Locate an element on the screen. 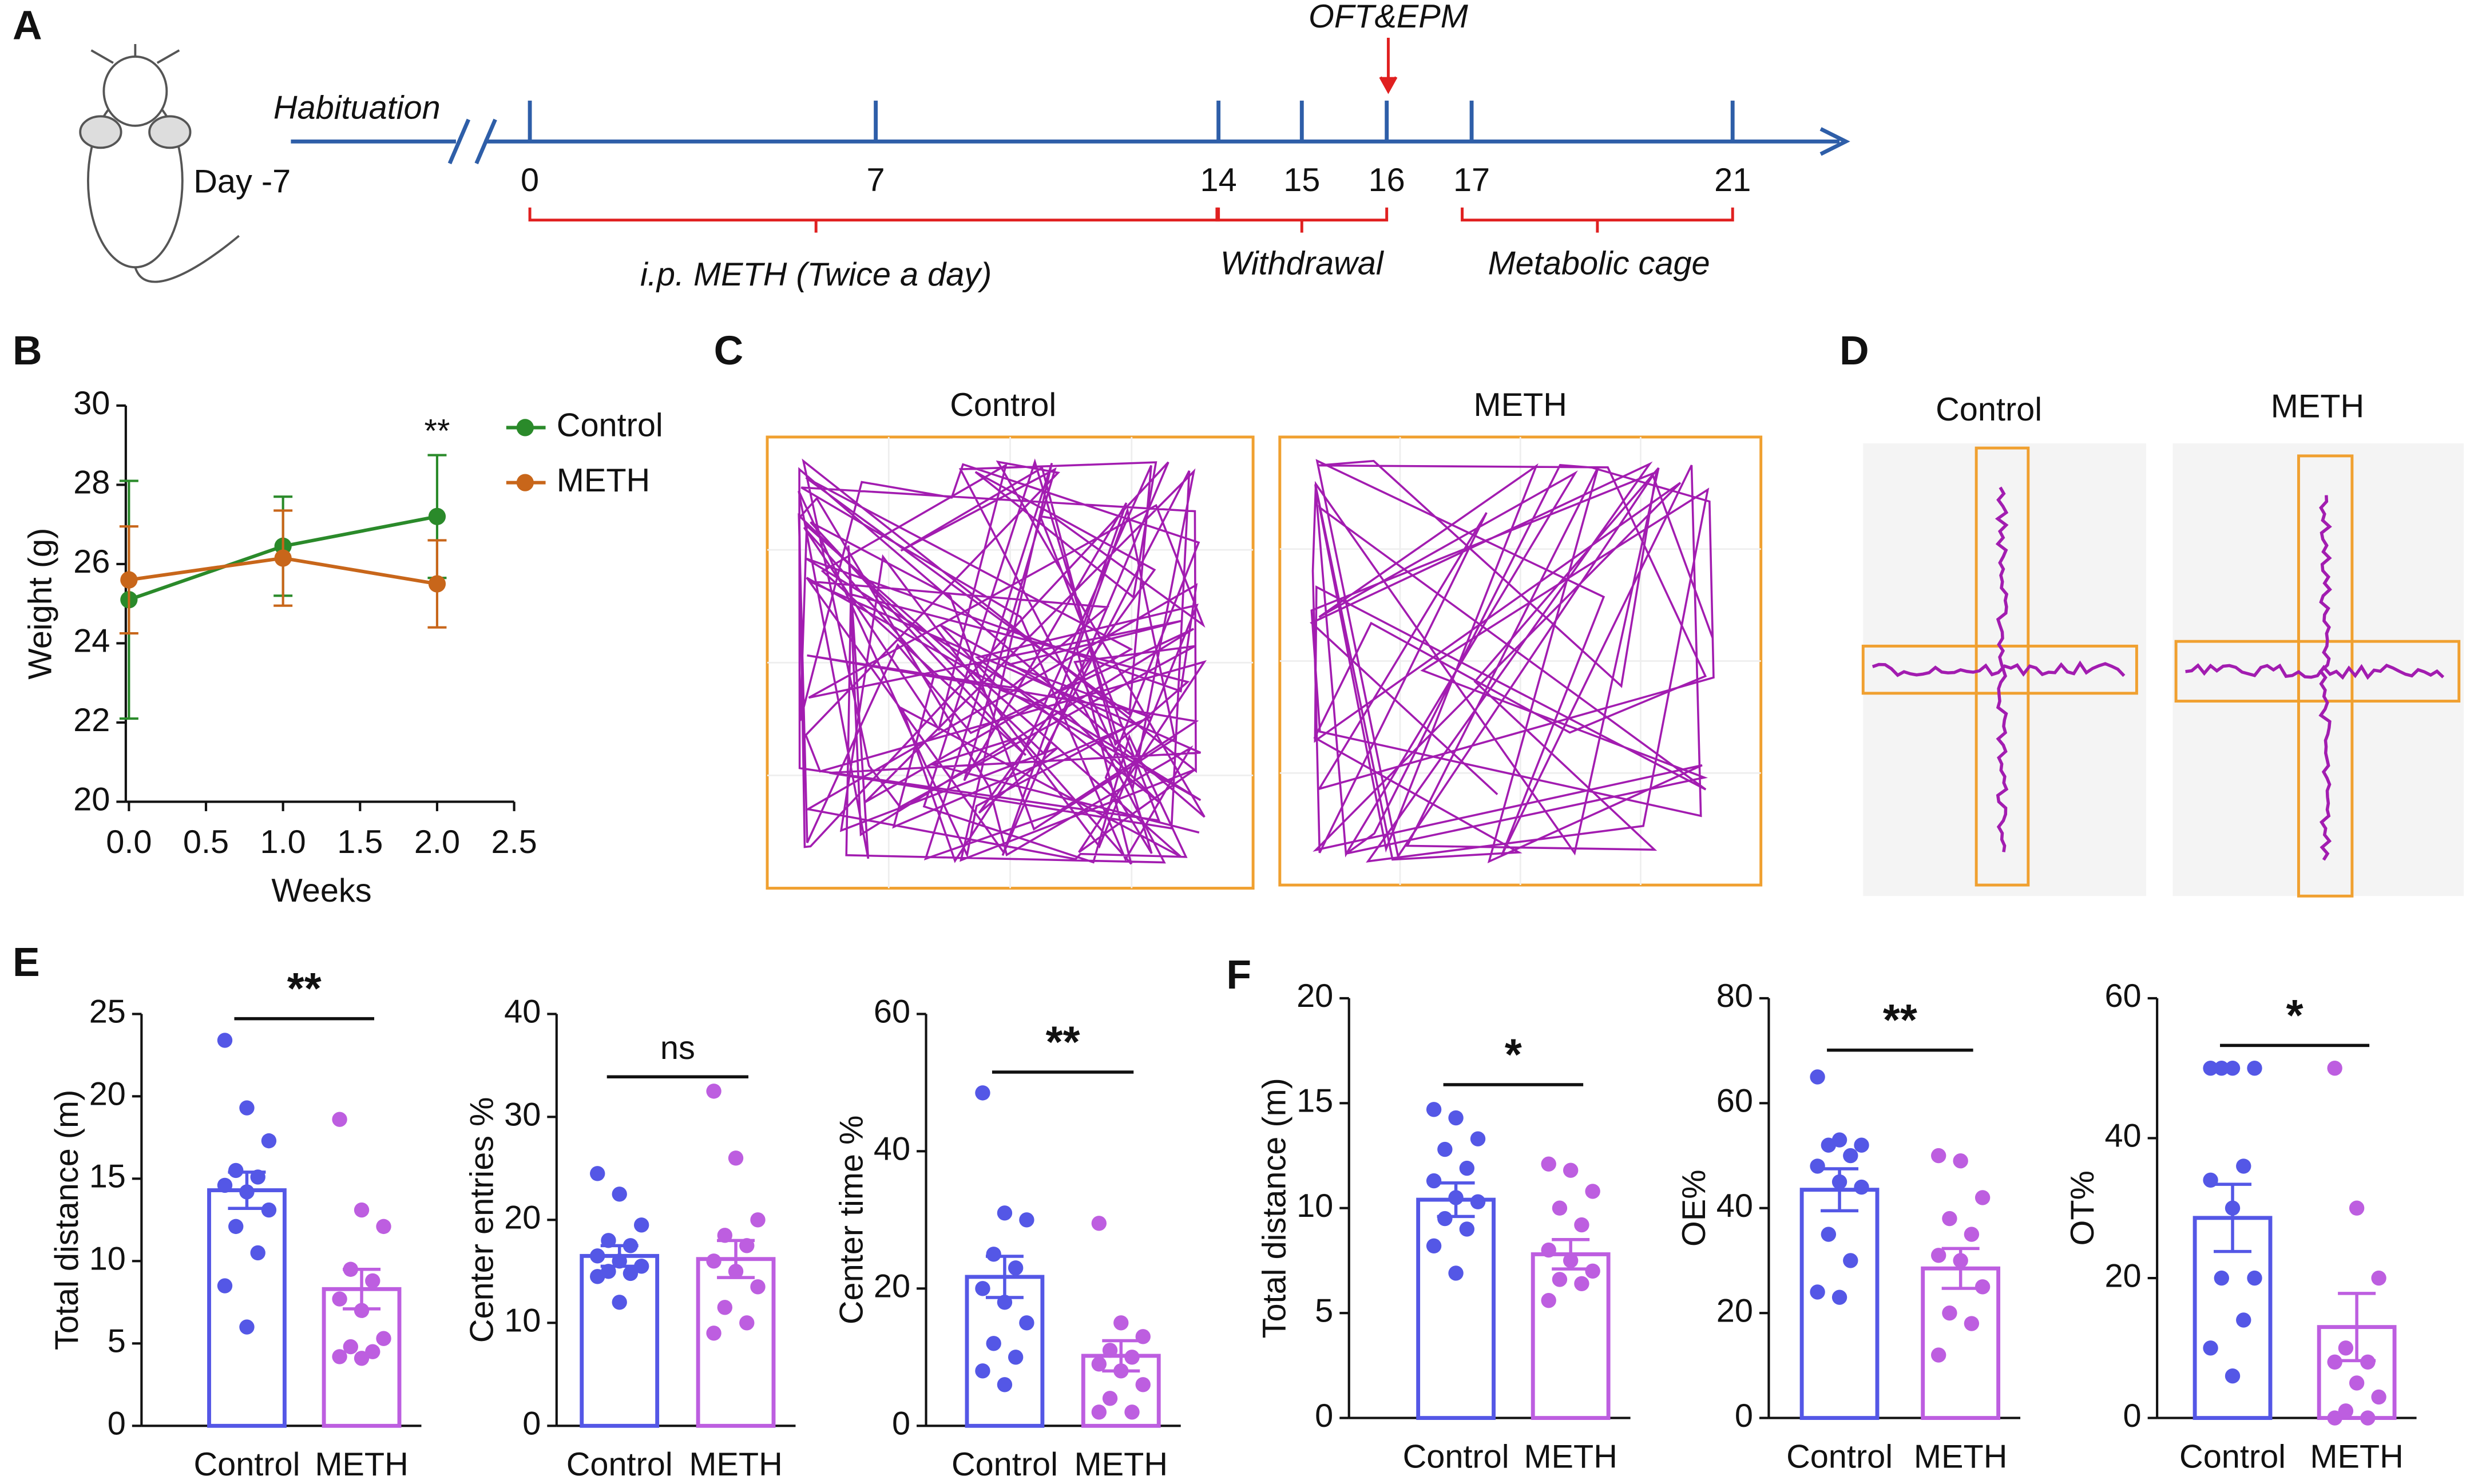  epm-arm is located at coordinates (2325, 676).